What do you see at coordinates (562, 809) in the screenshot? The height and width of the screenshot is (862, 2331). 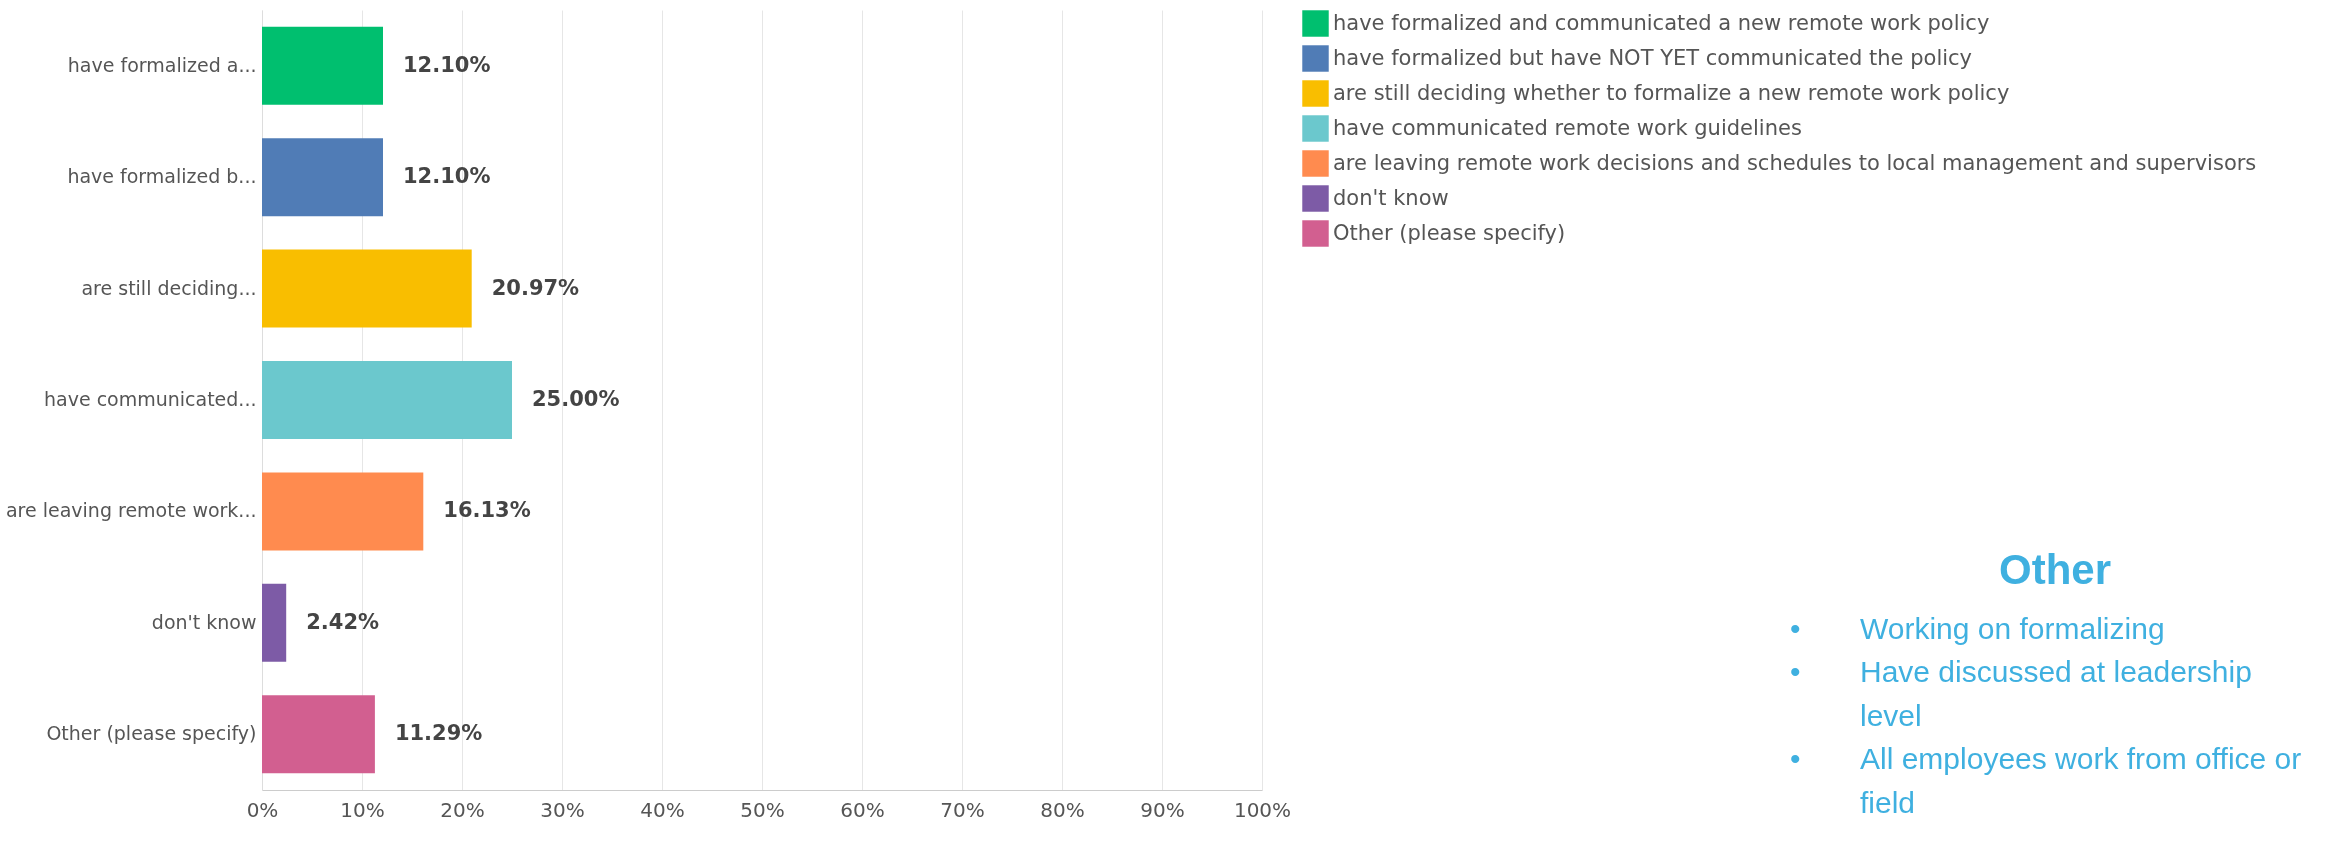 I see `x-tick-label: 30%` at bounding box center [562, 809].